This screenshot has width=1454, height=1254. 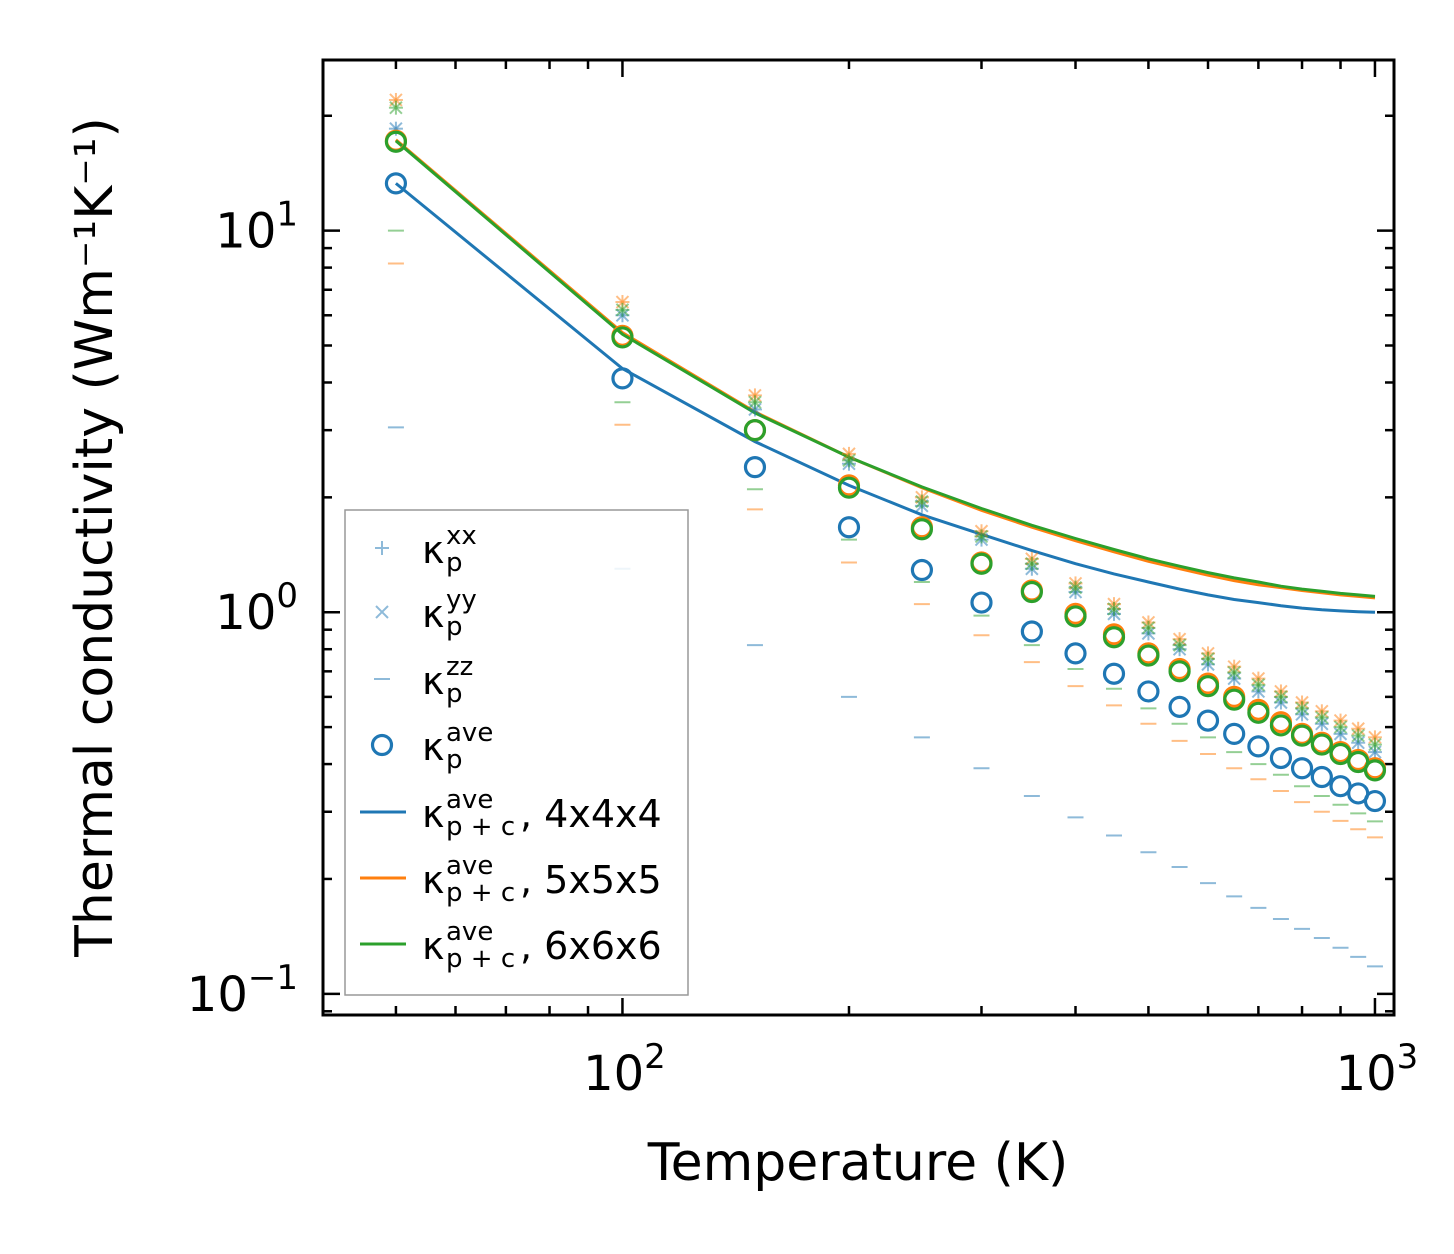 I want to click on y-tick-label: 10⁻¹, so click(x=242, y=990).